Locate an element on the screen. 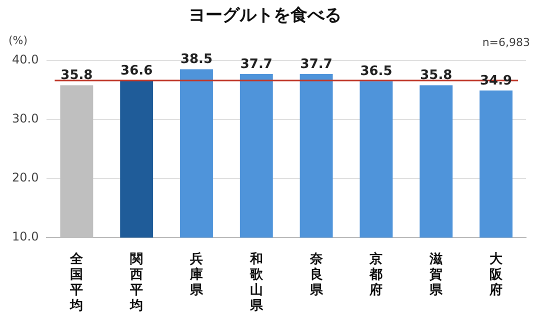 This screenshot has height=322, width=536. y-tick-label: 30.0 is located at coordinates (25, 119).